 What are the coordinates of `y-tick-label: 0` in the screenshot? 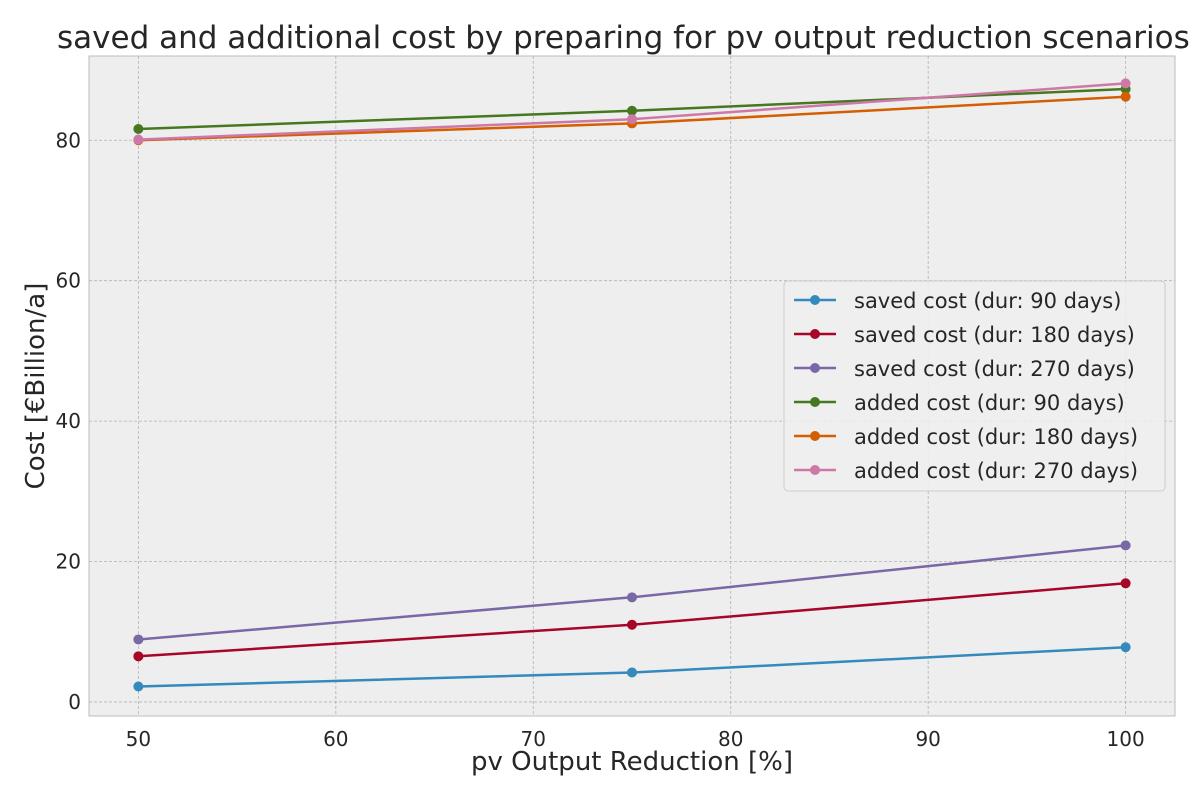 It's located at (74, 702).